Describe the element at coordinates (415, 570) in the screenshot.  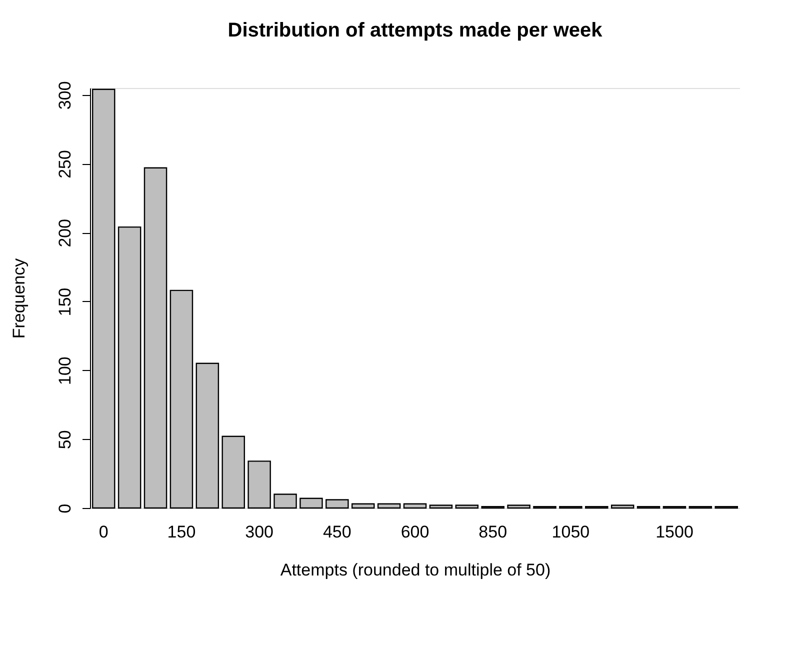
I see `x-axis-title: Attempts (rounded to multiple of 50)` at that location.